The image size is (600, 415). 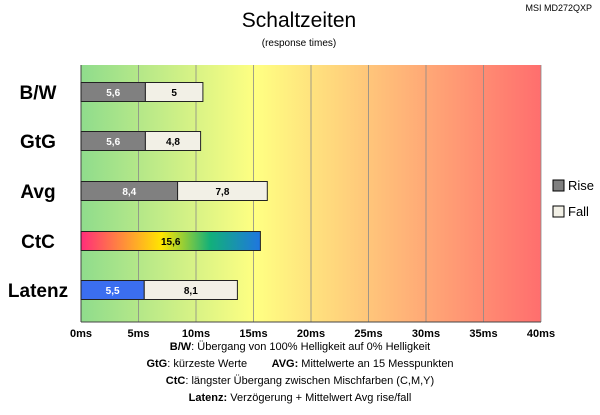 I want to click on bar-label-fall: 7,8, so click(x=222, y=192).